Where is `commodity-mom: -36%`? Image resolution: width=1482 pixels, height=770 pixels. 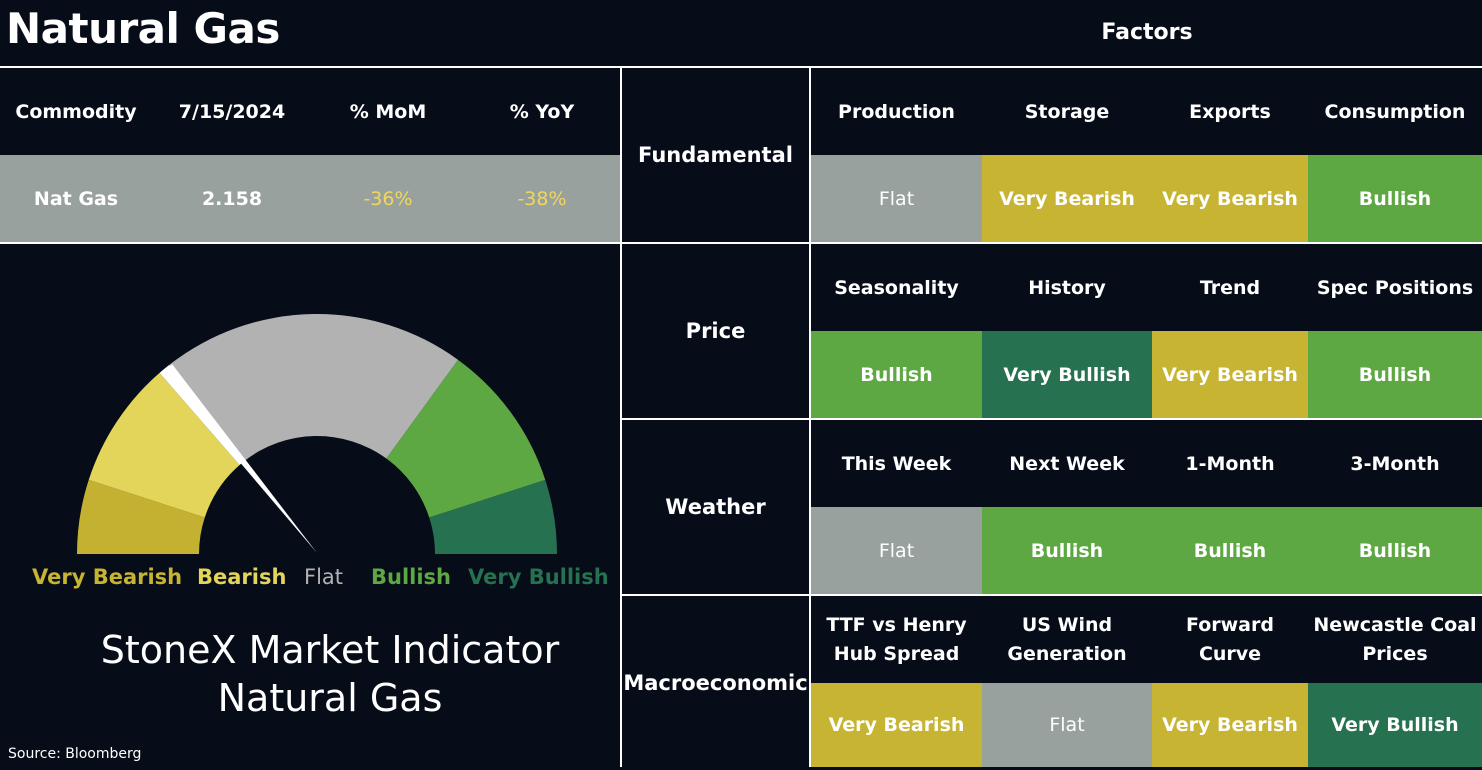 commodity-mom: -36% is located at coordinates (388, 198).